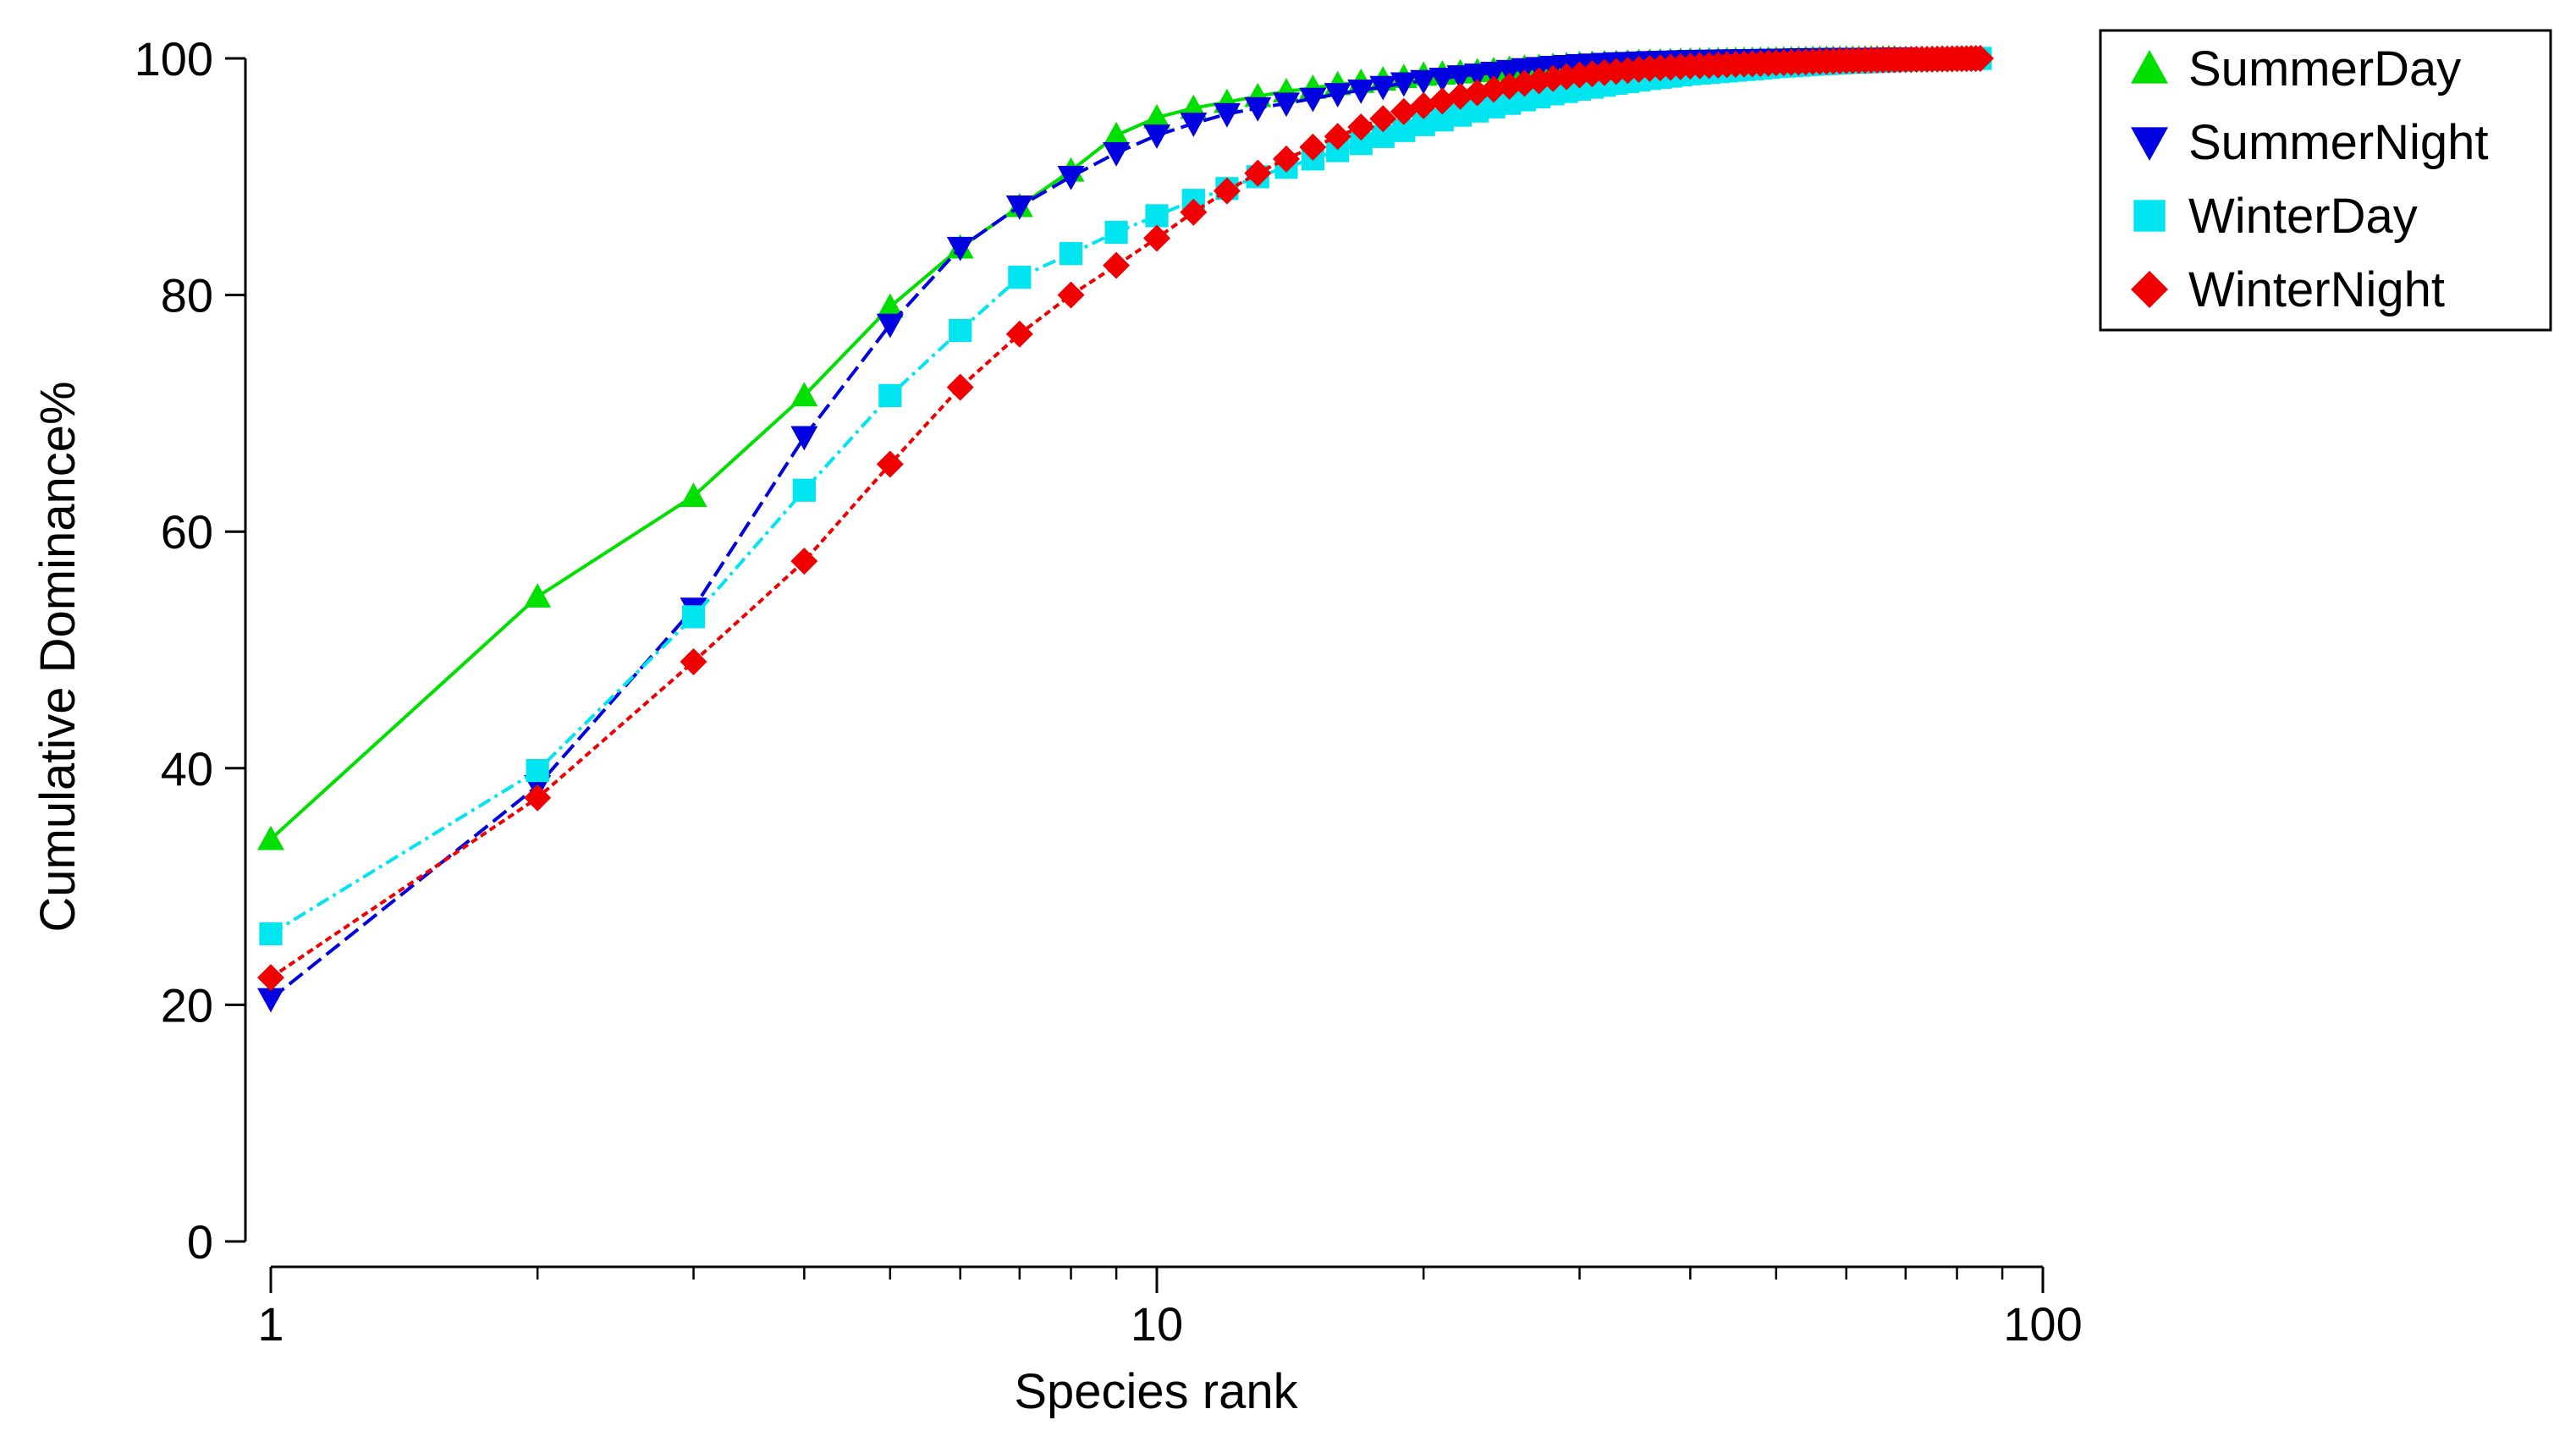 This screenshot has height=1431, width=2576. I want to click on y-tick-label: 40, so click(187, 768).